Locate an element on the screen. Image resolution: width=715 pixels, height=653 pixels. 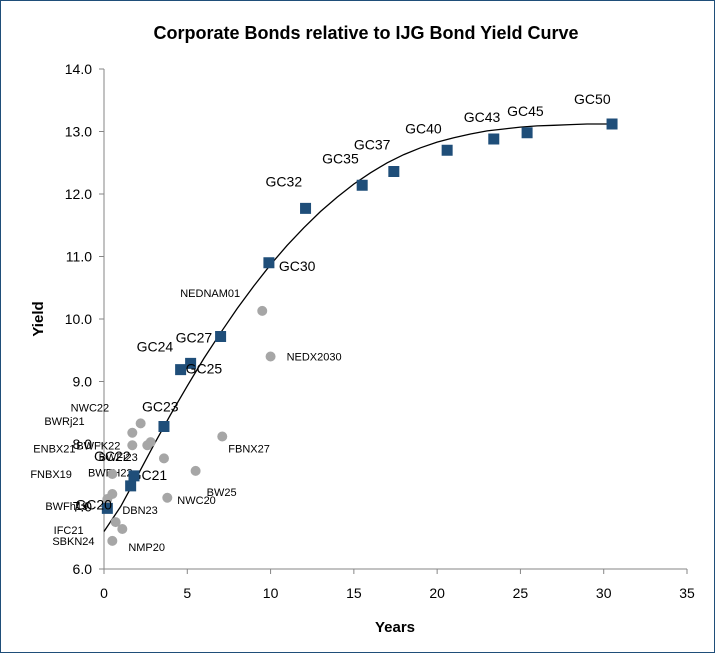
y-tick-label: 11.0 is located at coordinates (79, 257).